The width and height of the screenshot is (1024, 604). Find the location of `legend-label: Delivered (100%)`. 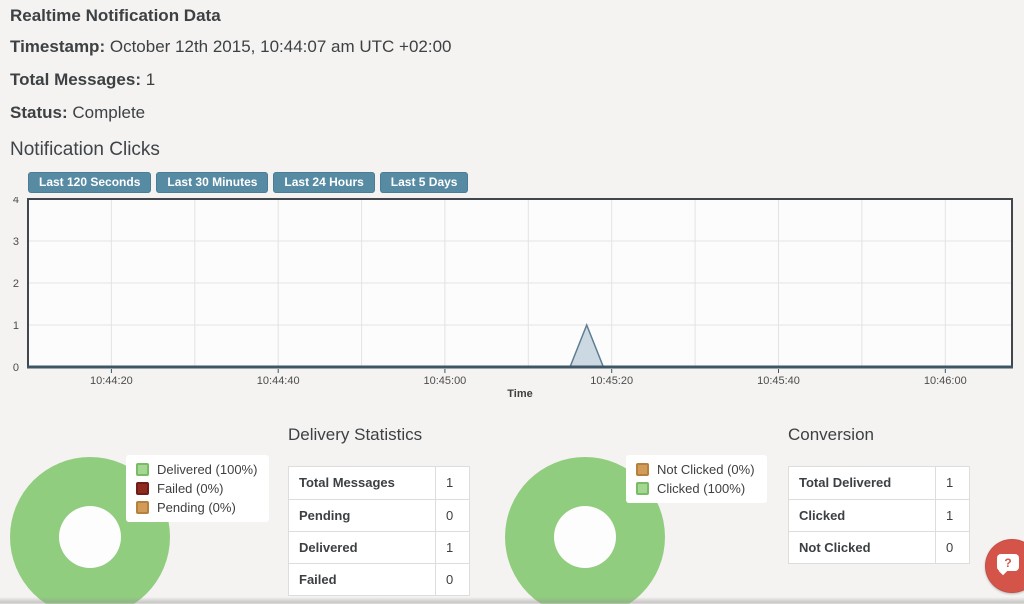

legend-label: Delivered (100%) is located at coordinates (207, 469).